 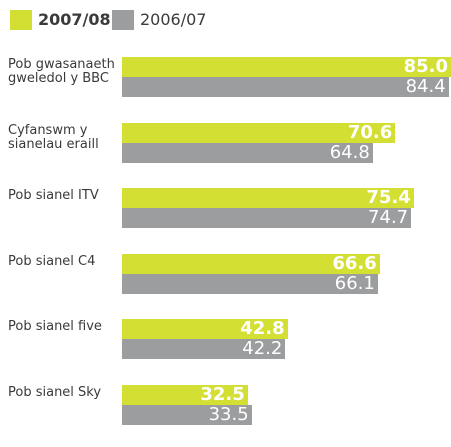 I want to click on category-label: Pob sianel ITV, so click(x=53, y=196).